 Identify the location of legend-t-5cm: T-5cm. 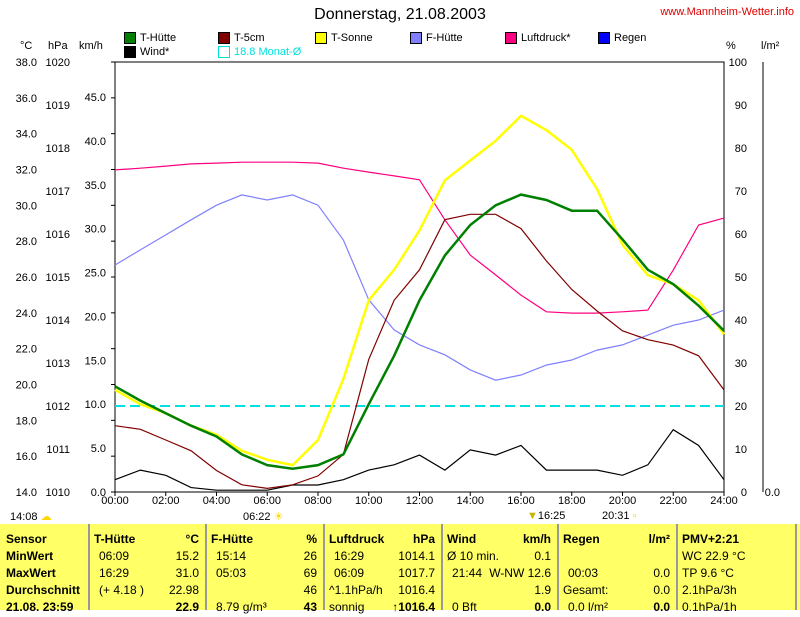
(241, 38).